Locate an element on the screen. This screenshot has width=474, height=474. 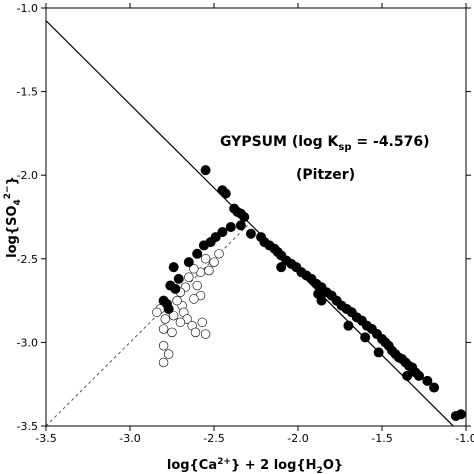
x-tick-label: -3.5 is located at coordinates (45, 438).